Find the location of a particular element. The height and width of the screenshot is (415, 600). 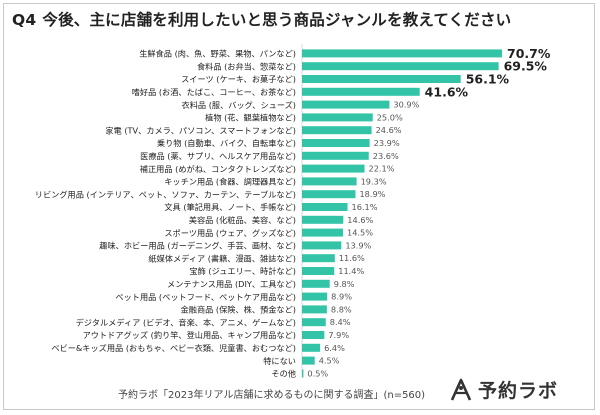

value-label: 11.4% is located at coordinates (351, 271).